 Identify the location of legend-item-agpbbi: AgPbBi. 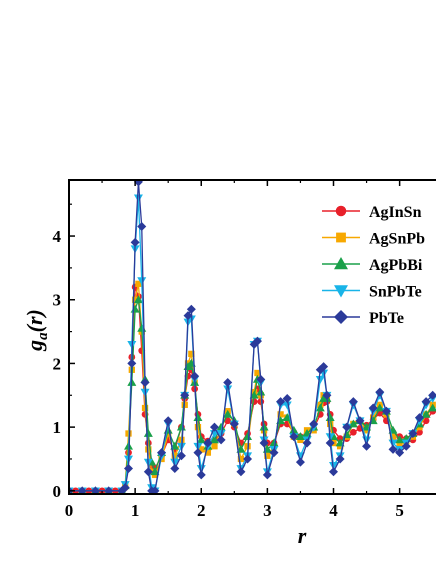
(372, 265).